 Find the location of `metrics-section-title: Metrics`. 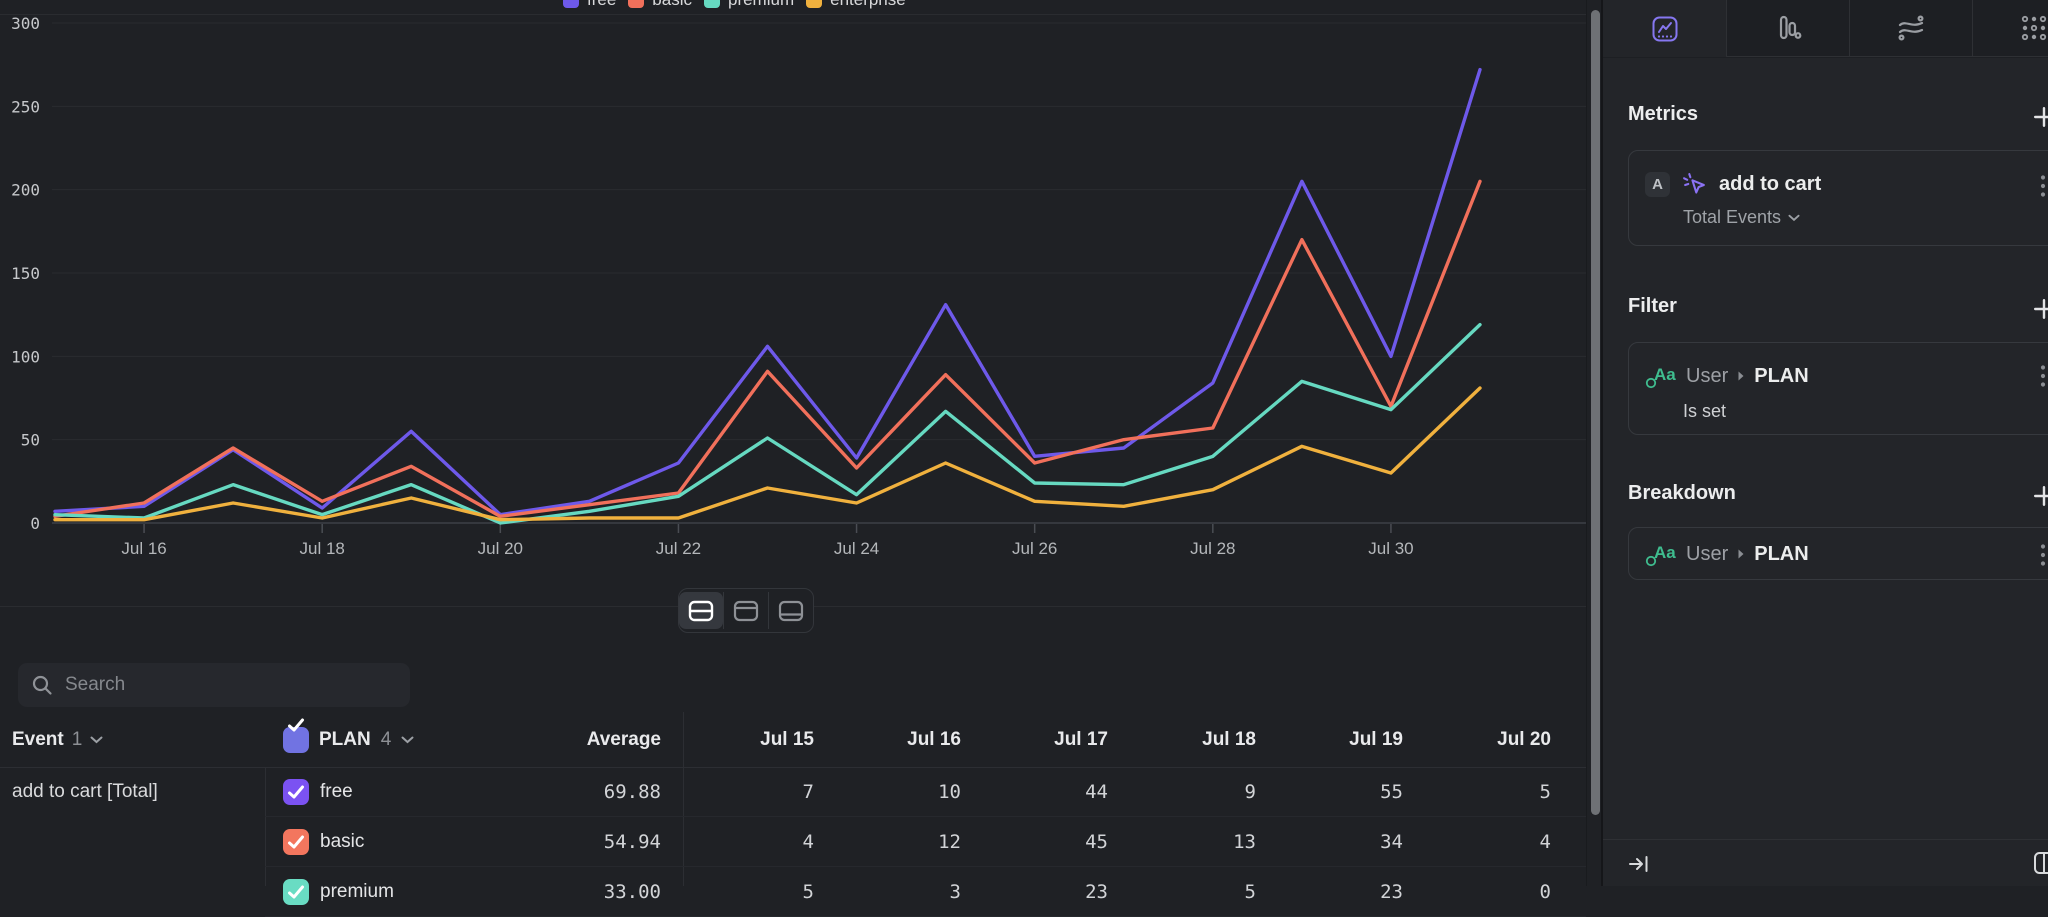

metrics-section-title: Metrics is located at coordinates (1663, 114).